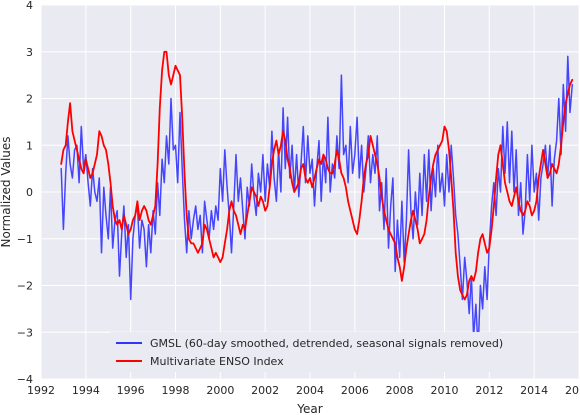 This screenshot has width=580, height=415. Describe the element at coordinates (29, 145) in the screenshot. I see `y-tick-label: 1` at that location.